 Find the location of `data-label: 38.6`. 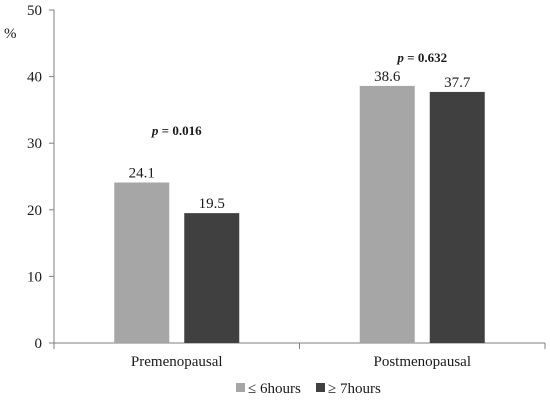

data-label: 38.6 is located at coordinates (387, 77).